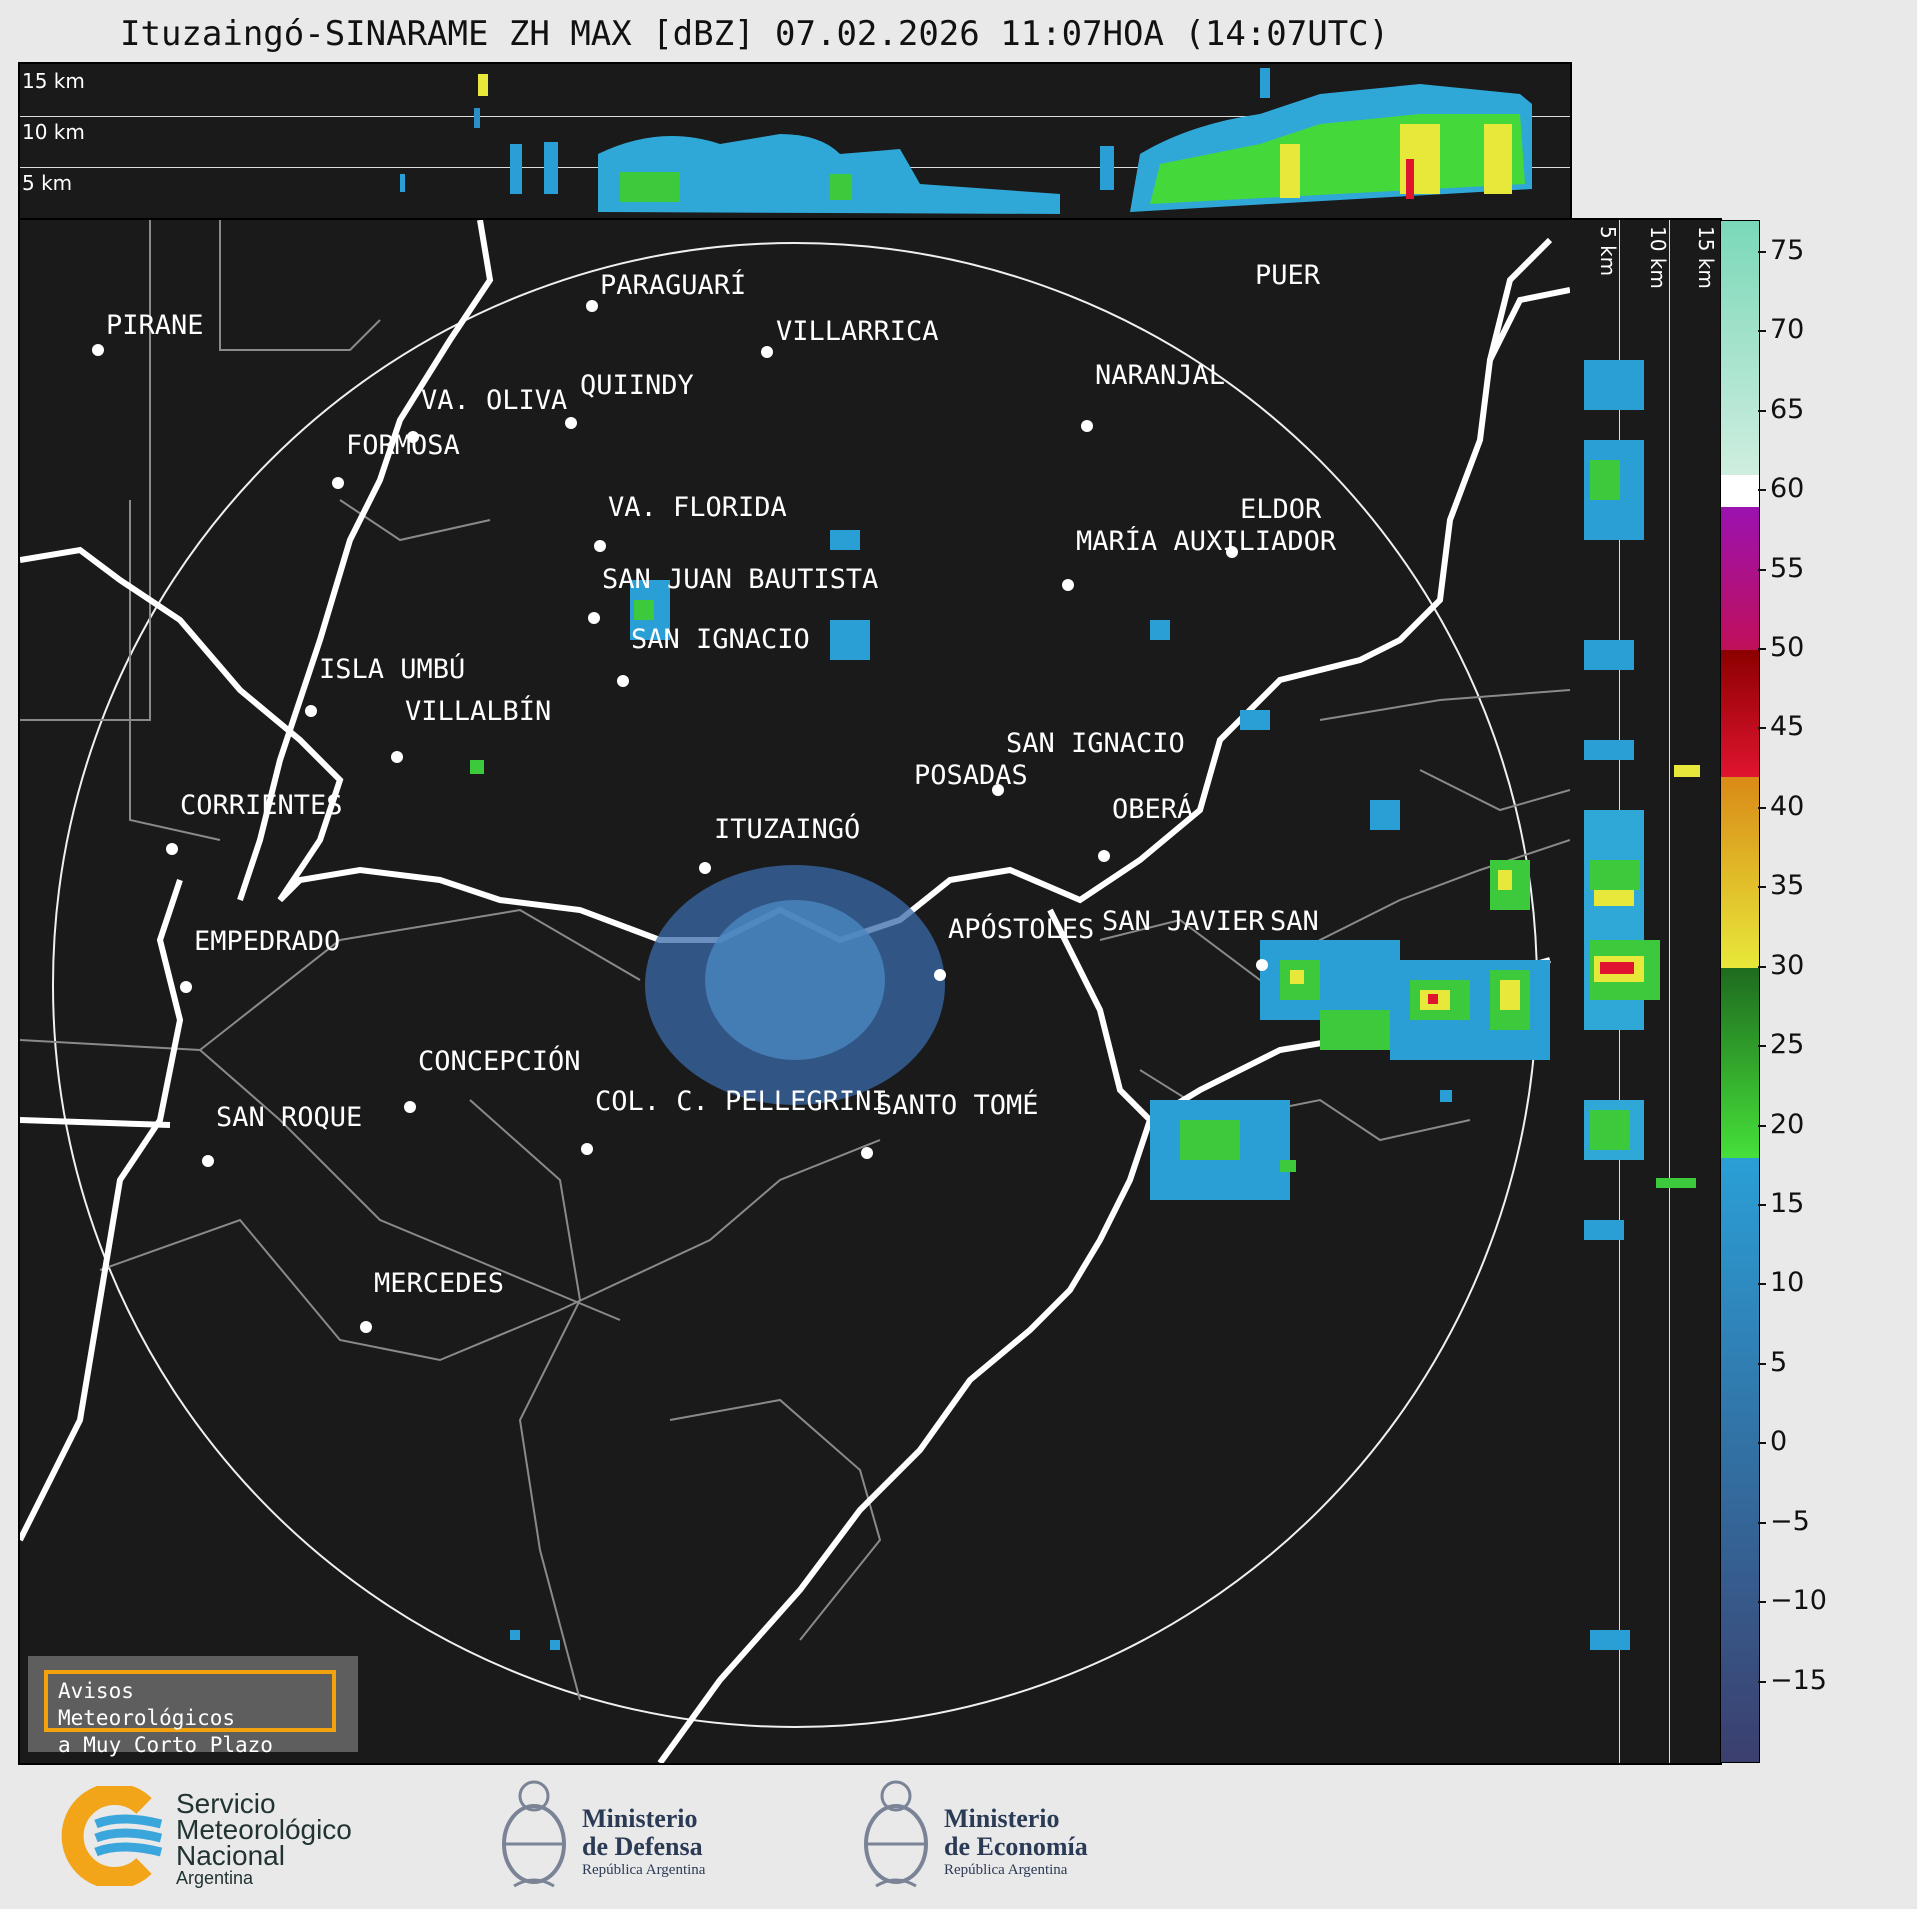 The image size is (1917, 1909). Describe the element at coordinates (267, 941) in the screenshot. I see `city-label: EMPEDRADO` at that location.